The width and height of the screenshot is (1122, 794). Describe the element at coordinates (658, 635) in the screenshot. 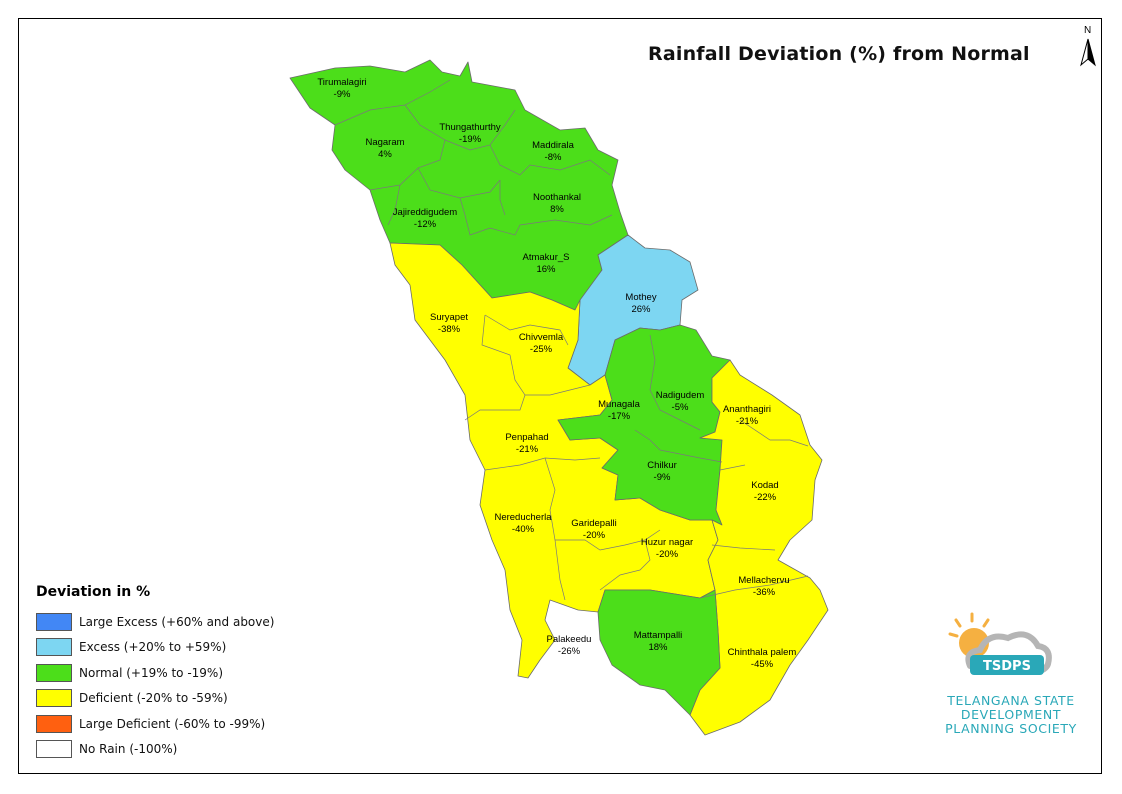

I see `mandal-name: Mattampalli` at that location.